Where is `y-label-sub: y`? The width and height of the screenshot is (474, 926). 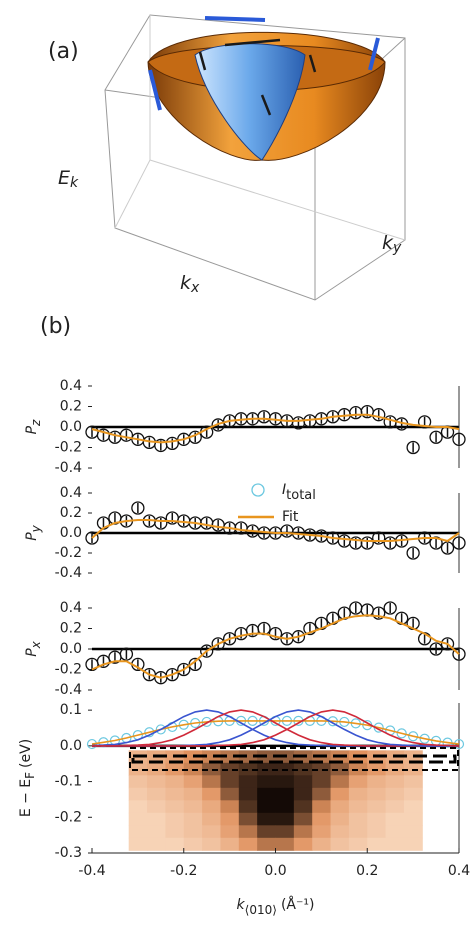 y-label-sub: y is located at coordinates (36, 528).